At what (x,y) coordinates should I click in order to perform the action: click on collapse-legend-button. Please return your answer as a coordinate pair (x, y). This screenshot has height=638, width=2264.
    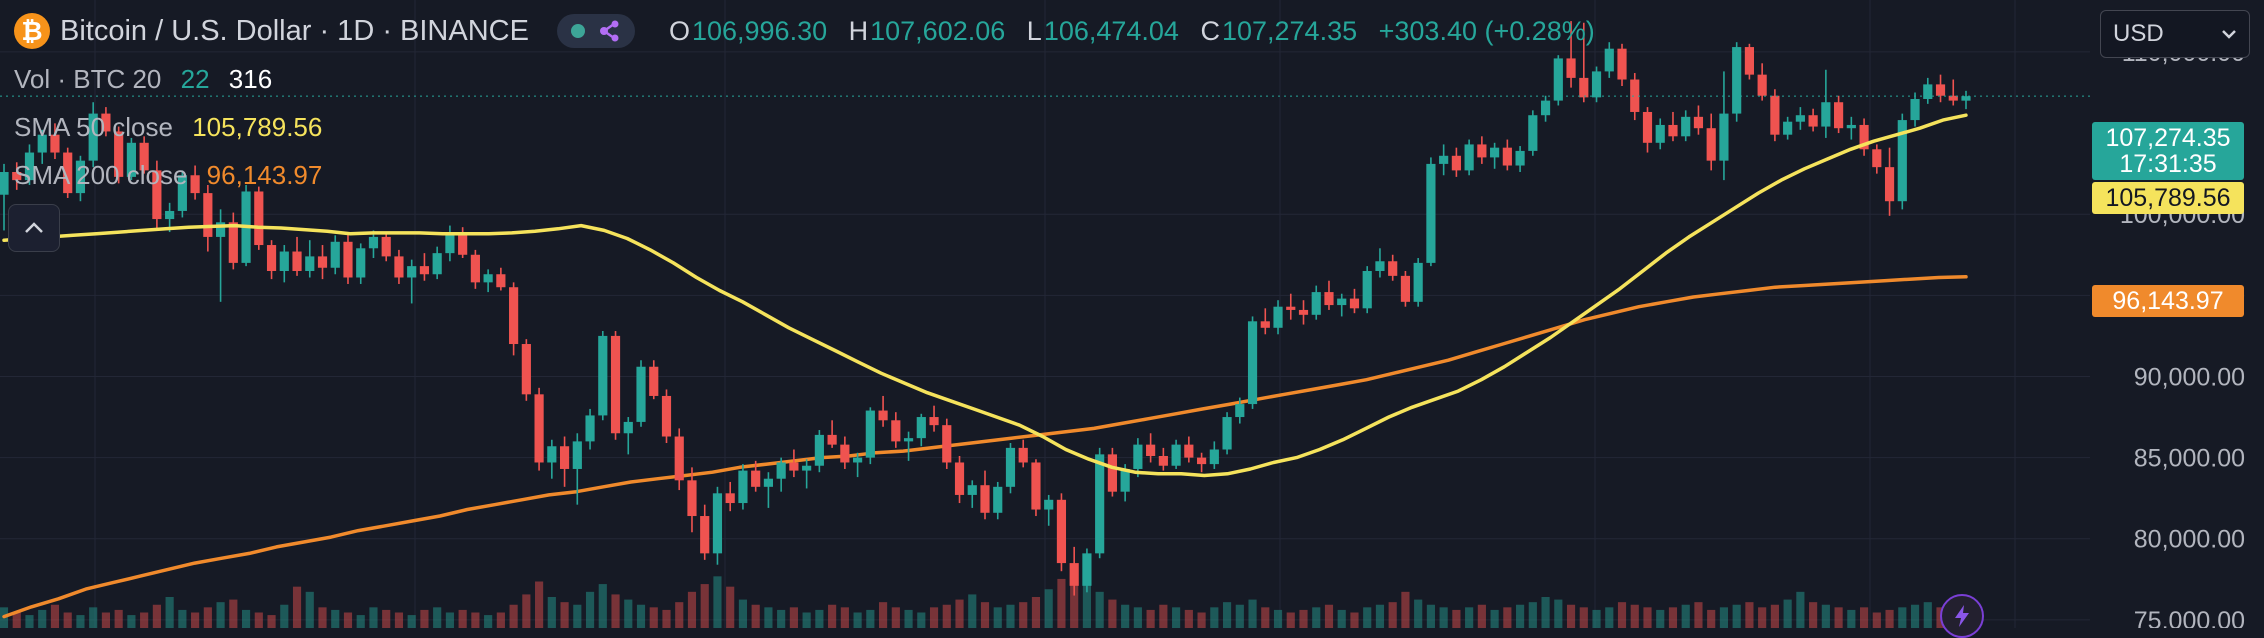
    Looking at the image, I should click on (34, 228).